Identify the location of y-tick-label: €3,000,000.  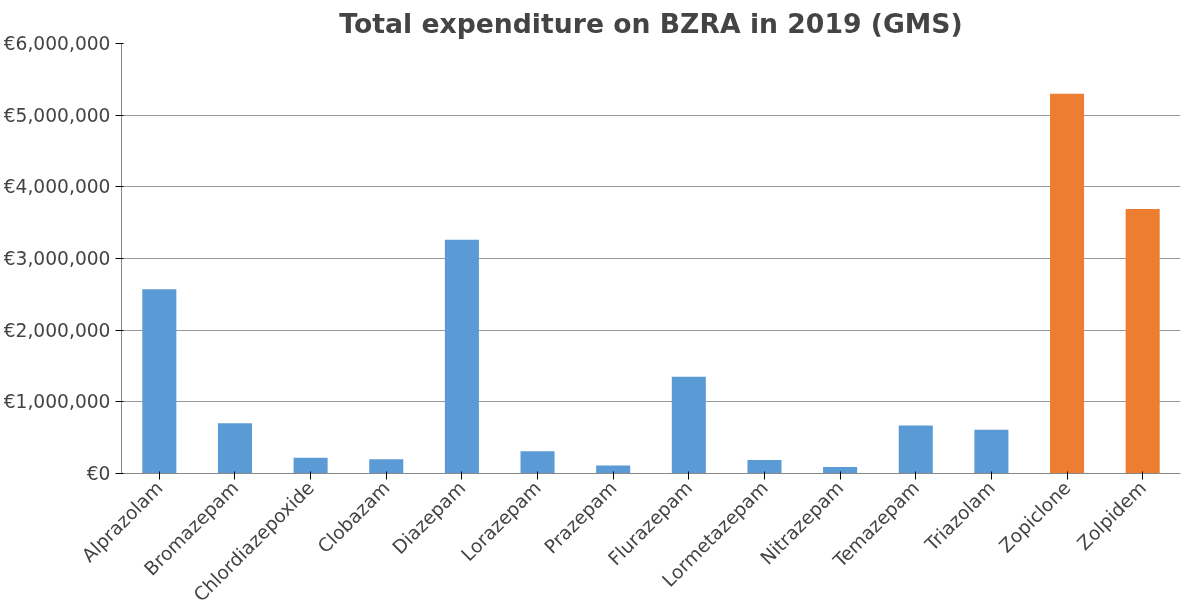
(57, 258).